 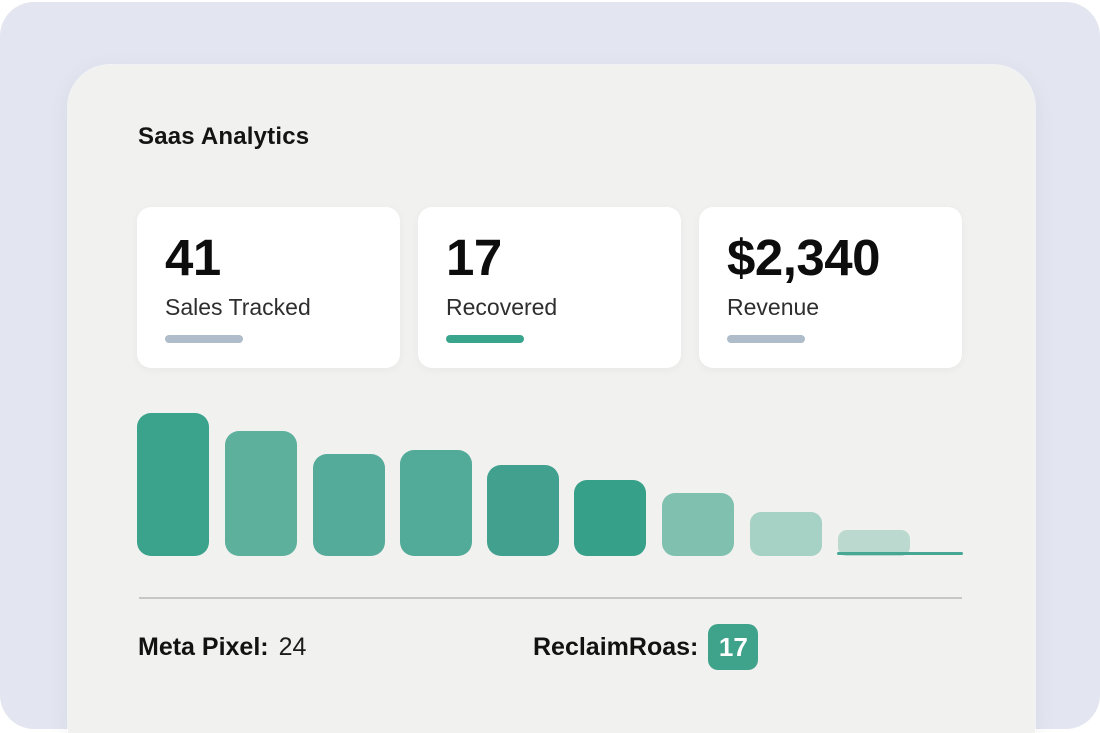 I want to click on meta-pixel-stat: Meta Pixel: 24, so click(x=222, y=647).